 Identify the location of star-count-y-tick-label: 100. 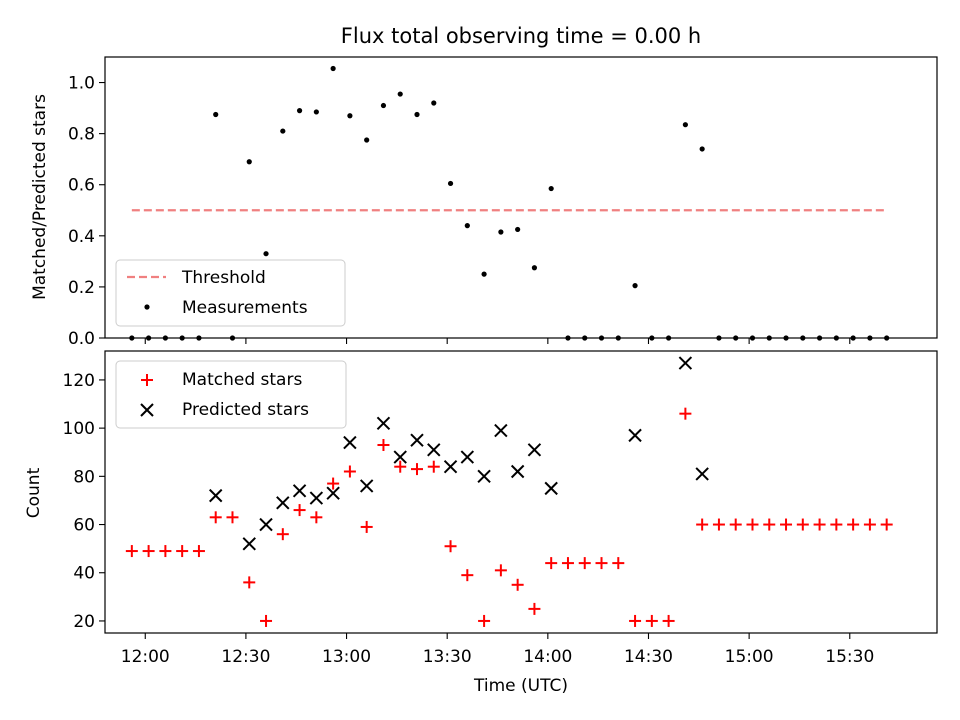
(79, 429).